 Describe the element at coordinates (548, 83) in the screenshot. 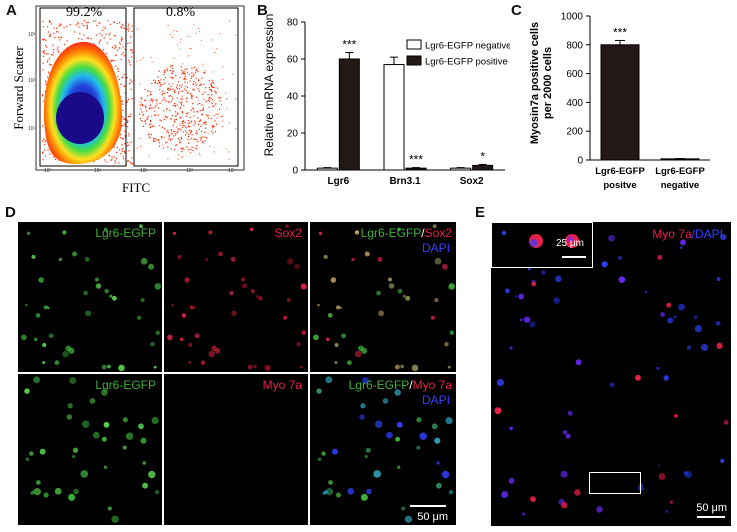

I see `chart-c-ylabel-line2: per 2000 cells` at that location.